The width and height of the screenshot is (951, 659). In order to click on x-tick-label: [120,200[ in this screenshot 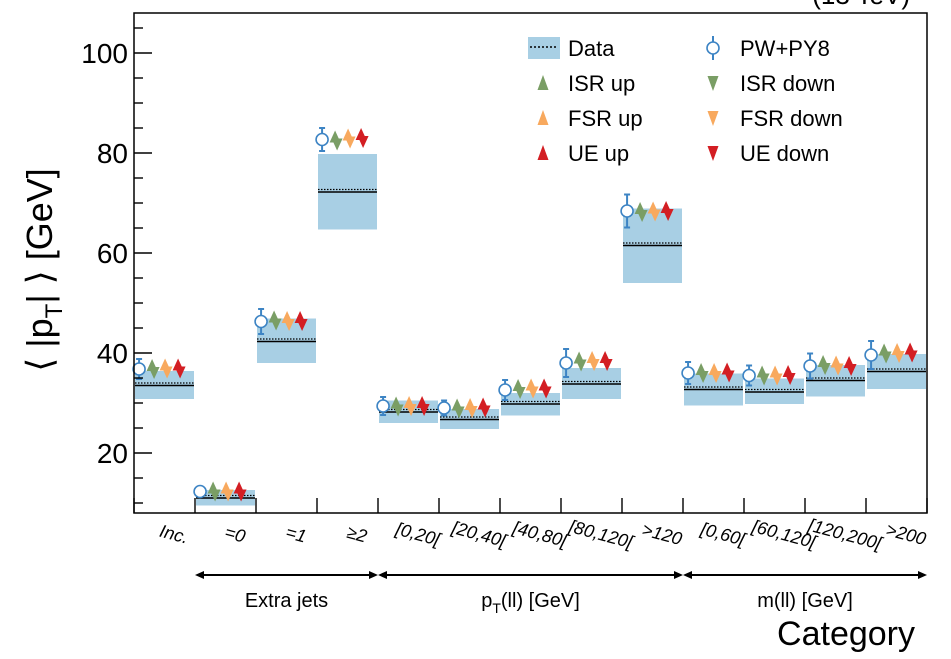, I will do `click(845, 535)`.